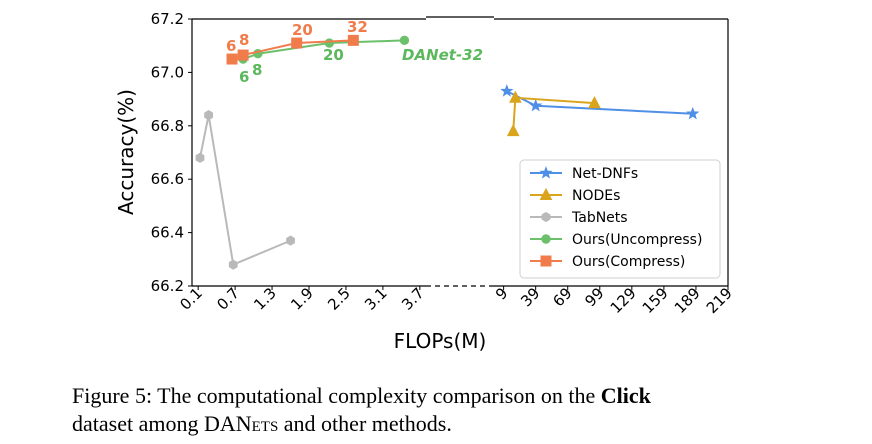 The image size is (872, 444). I want to click on y-tick-label: 66.8, so click(167, 126).